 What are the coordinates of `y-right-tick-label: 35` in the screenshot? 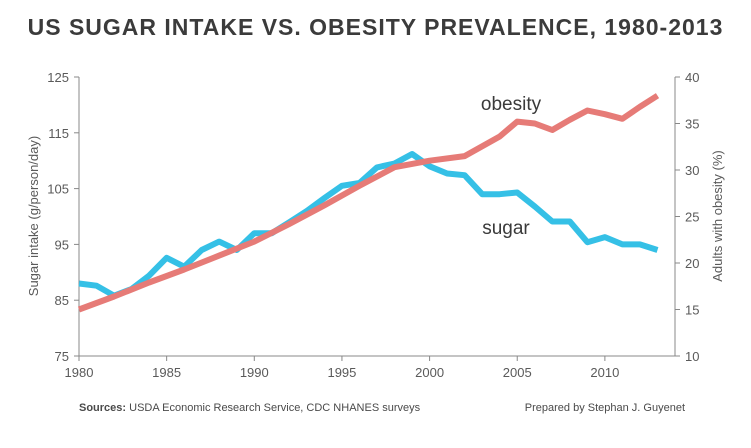 It's located at (692, 124).